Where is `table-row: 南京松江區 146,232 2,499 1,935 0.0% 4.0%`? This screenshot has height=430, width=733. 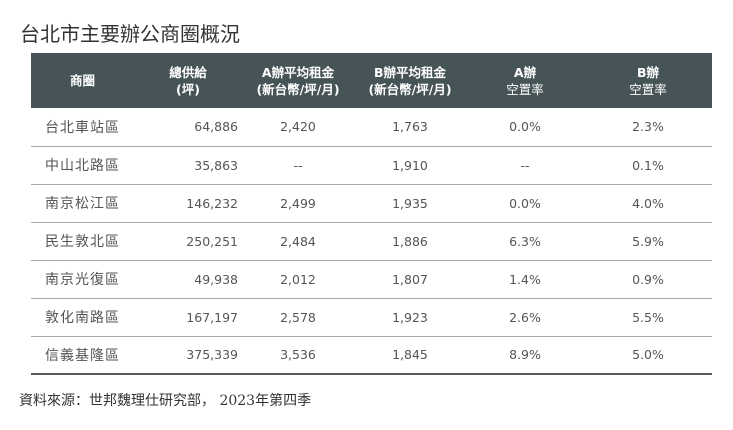 table-row: 南京松江區 146,232 2,499 1,935 0.0% 4.0% is located at coordinates (371, 203).